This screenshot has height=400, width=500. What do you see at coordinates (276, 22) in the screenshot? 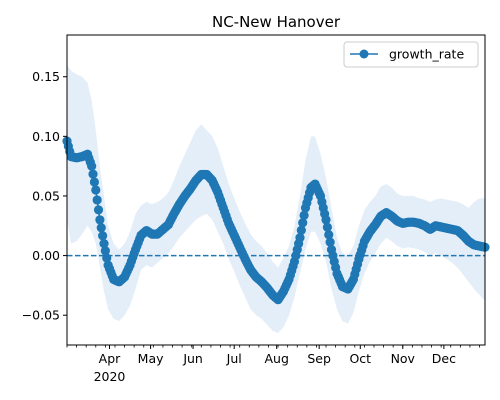
I see `chart-title: NC-New Hanover` at bounding box center [276, 22].